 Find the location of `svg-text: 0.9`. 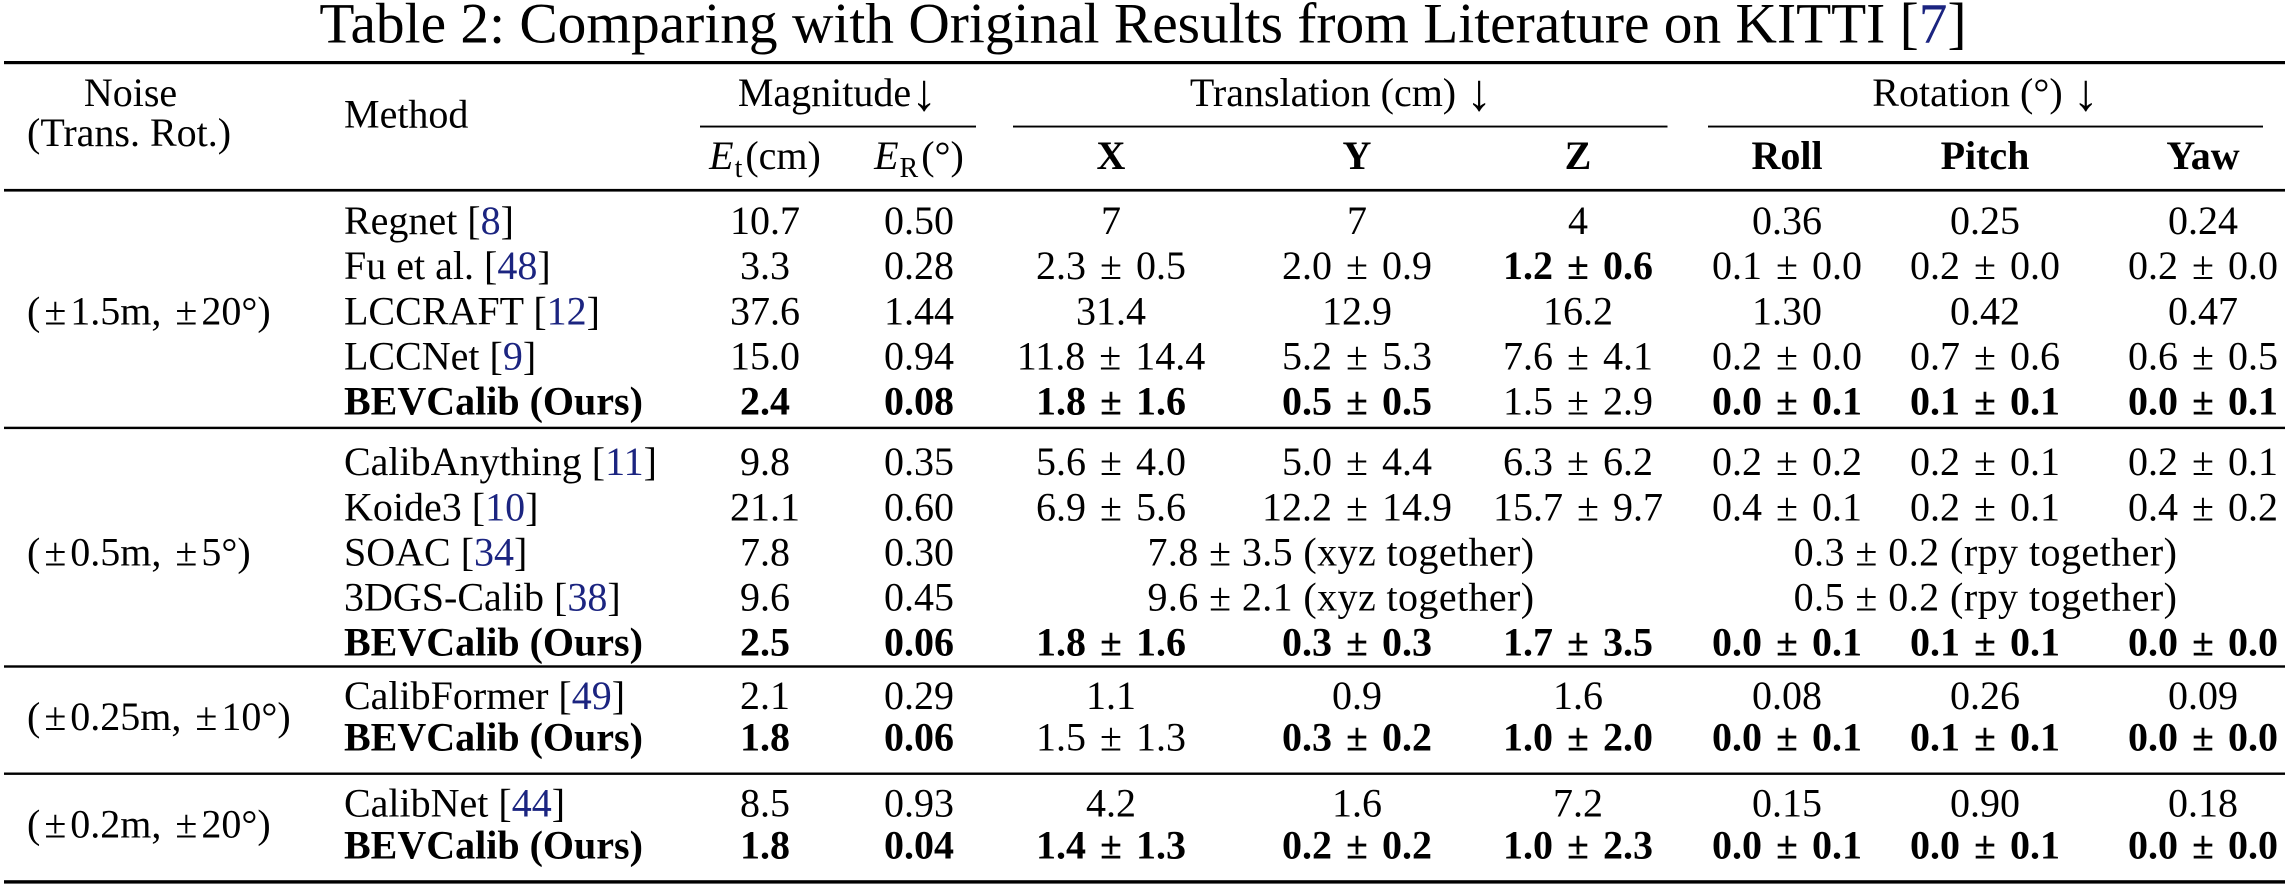

svg-text: 0.9 is located at coordinates (1357, 695).